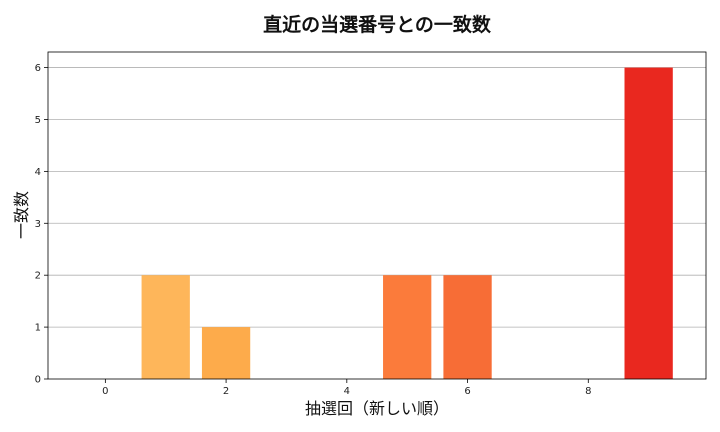 This screenshot has width=720, height=432. What do you see at coordinates (38, 276) in the screenshot?
I see `y-tick-label: 2` at bounding box center [38, 276].